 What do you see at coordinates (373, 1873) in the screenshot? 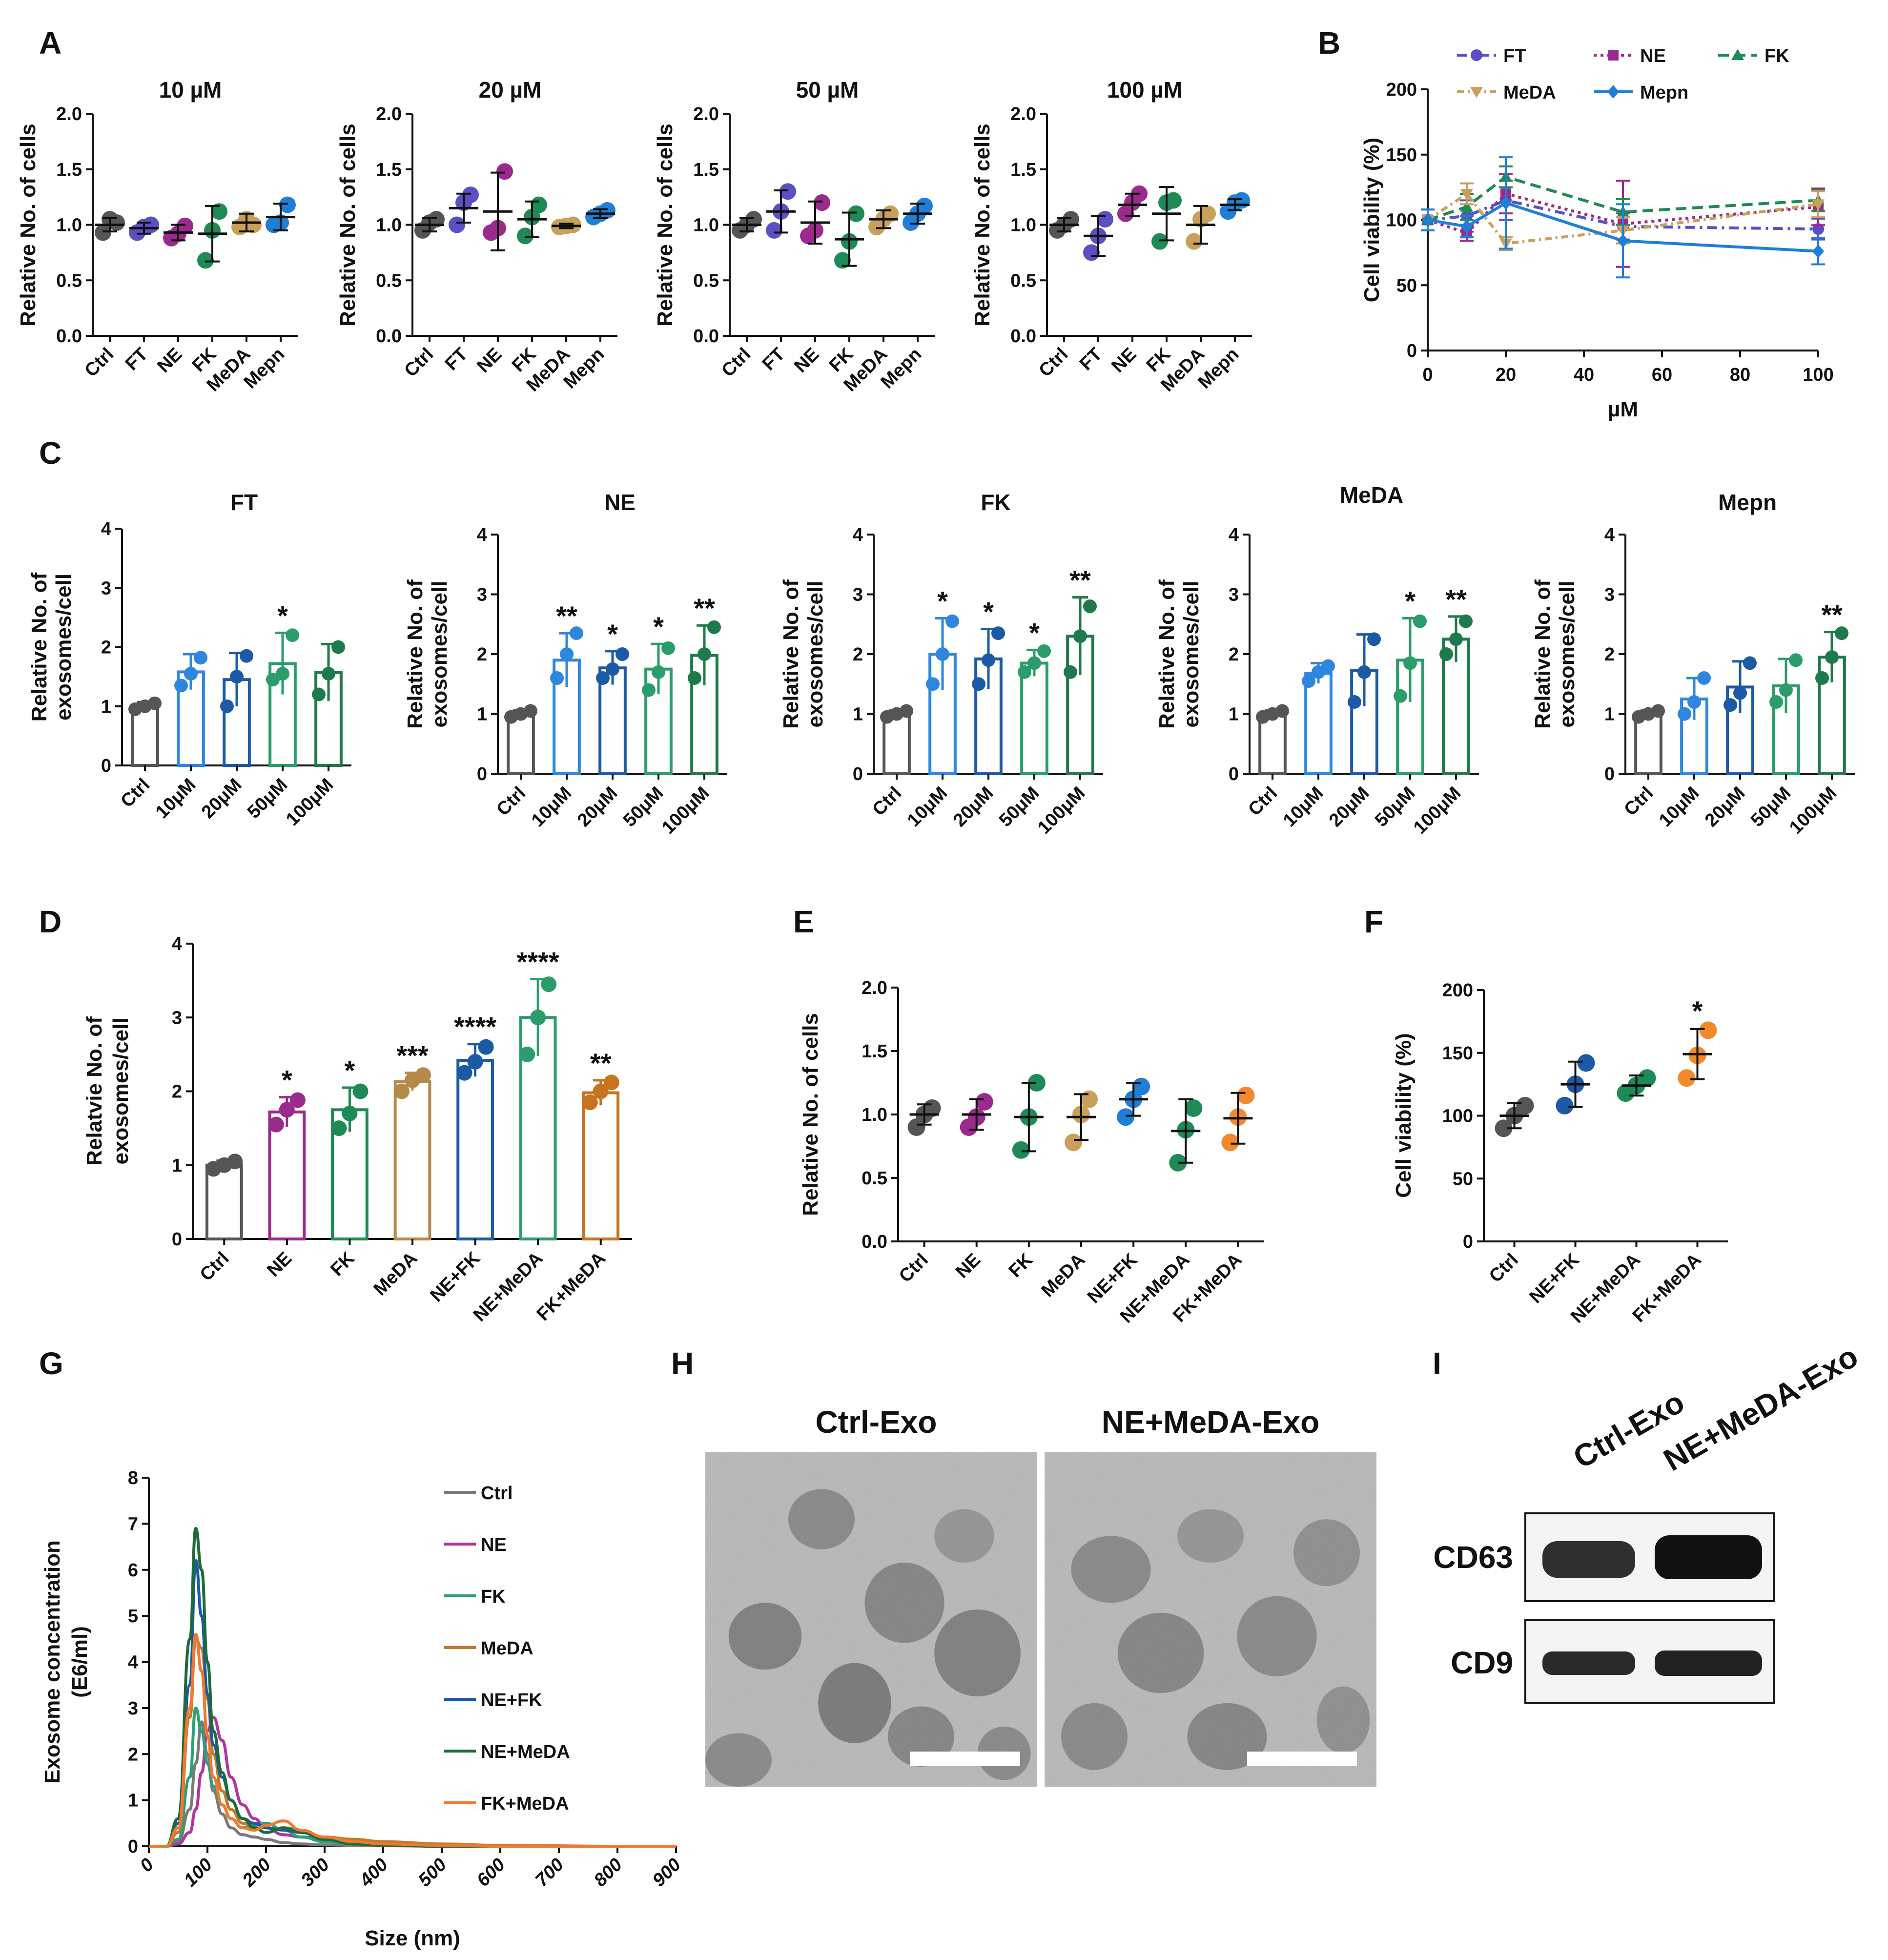
I see `x-tick-label: 400` at bounding box center [373, 1873].